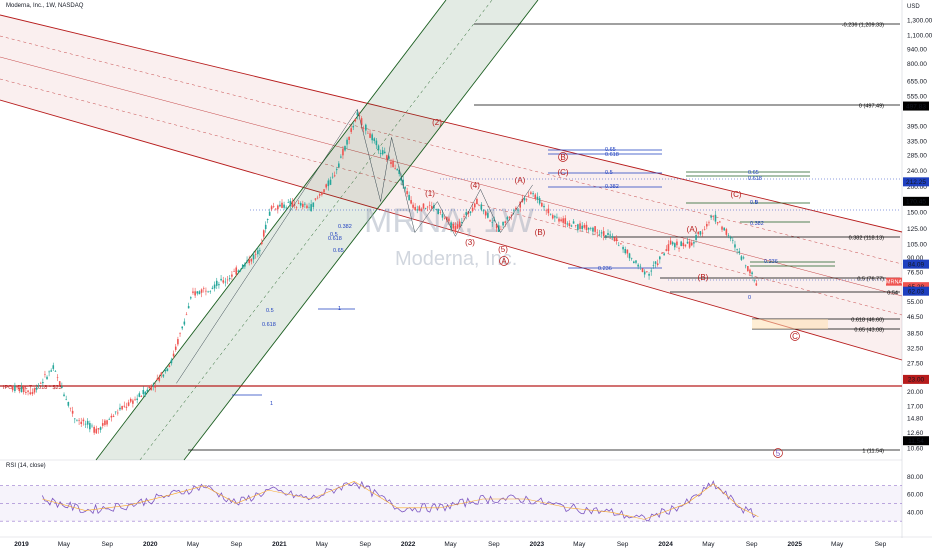 This screenshot has height=550, width=932. What do you see at coordinates (917, 156) in the screenshot?
I see `price-axis-tick: 285.00` at bounding box center [917, 156].